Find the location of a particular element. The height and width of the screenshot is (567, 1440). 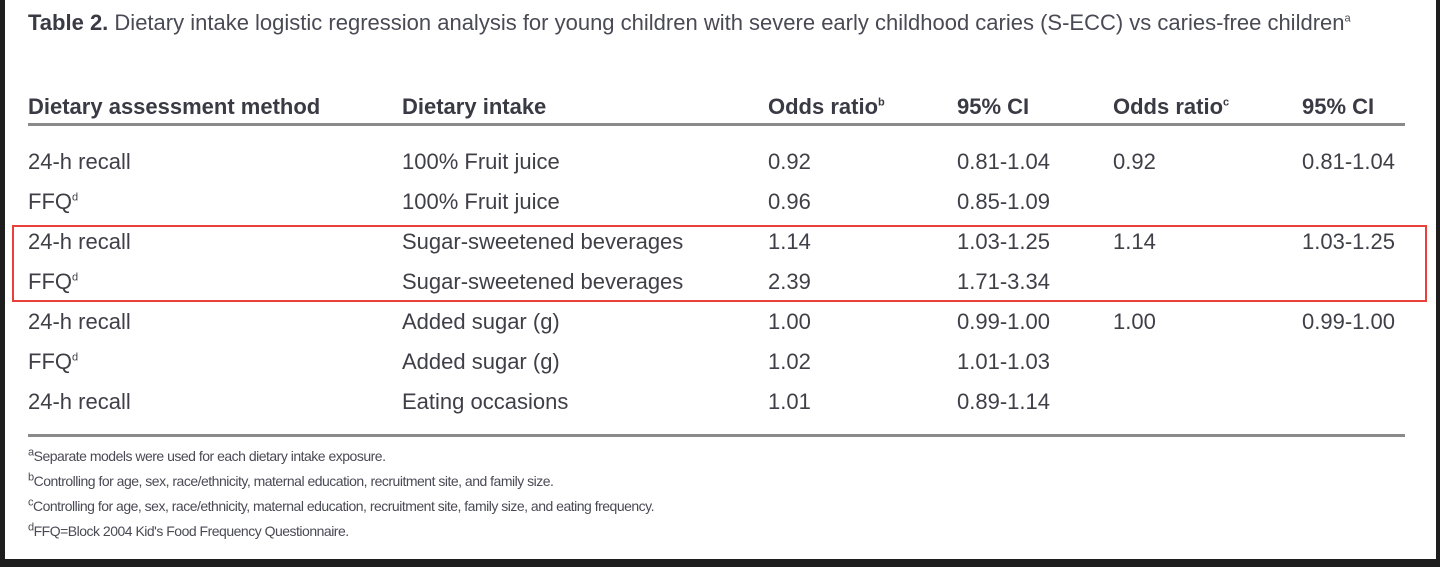

footnote-marker: a is located at coordinates (31, 452).